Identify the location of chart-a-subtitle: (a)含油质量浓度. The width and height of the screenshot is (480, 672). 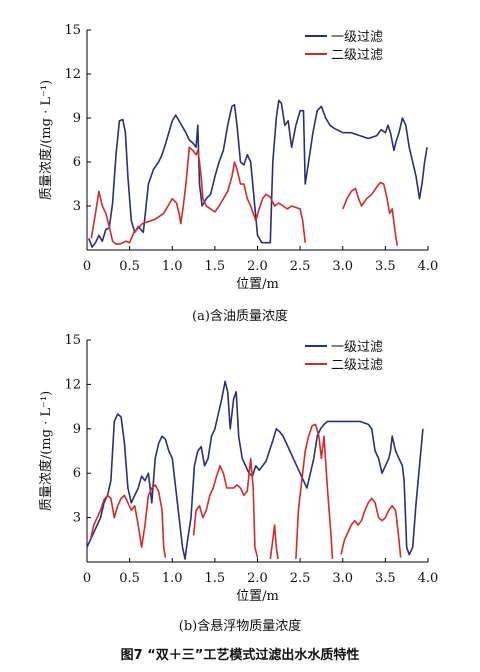
(240, 316).